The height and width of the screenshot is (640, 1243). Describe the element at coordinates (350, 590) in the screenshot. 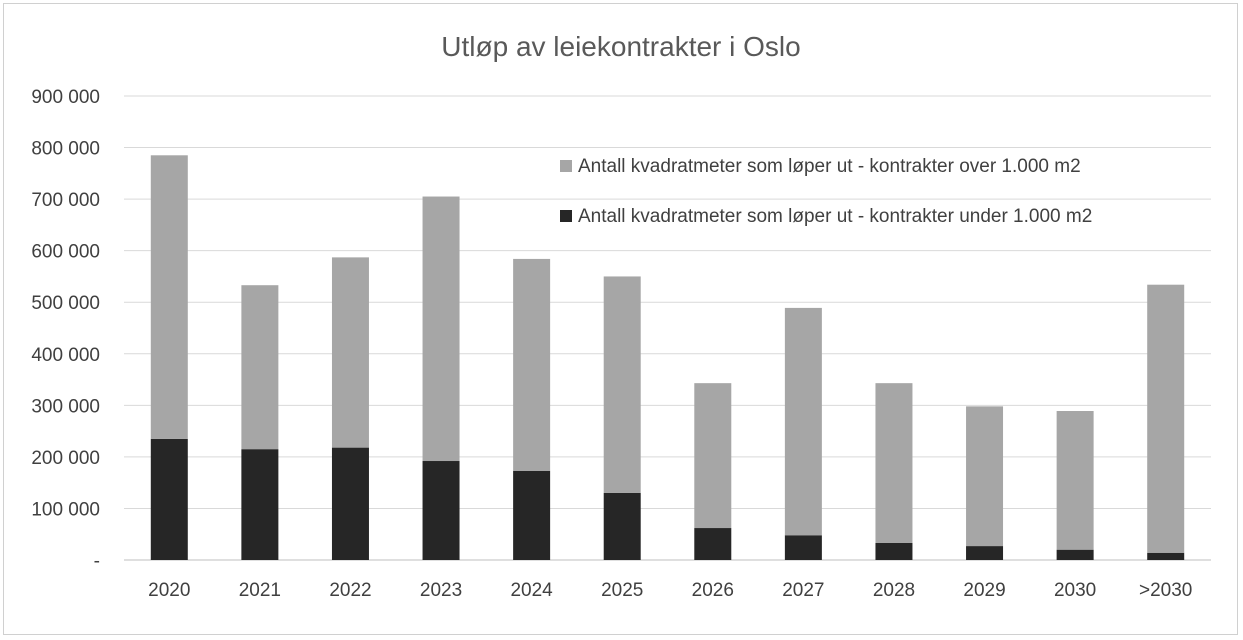

I see `x-tick-label: 2022` at that location.